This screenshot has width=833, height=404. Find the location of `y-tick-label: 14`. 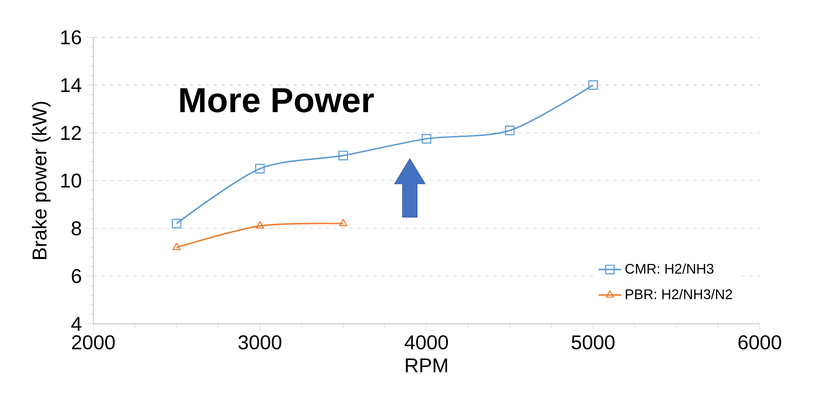

y-tick-label: 14 is located at coordinates (71, 85).